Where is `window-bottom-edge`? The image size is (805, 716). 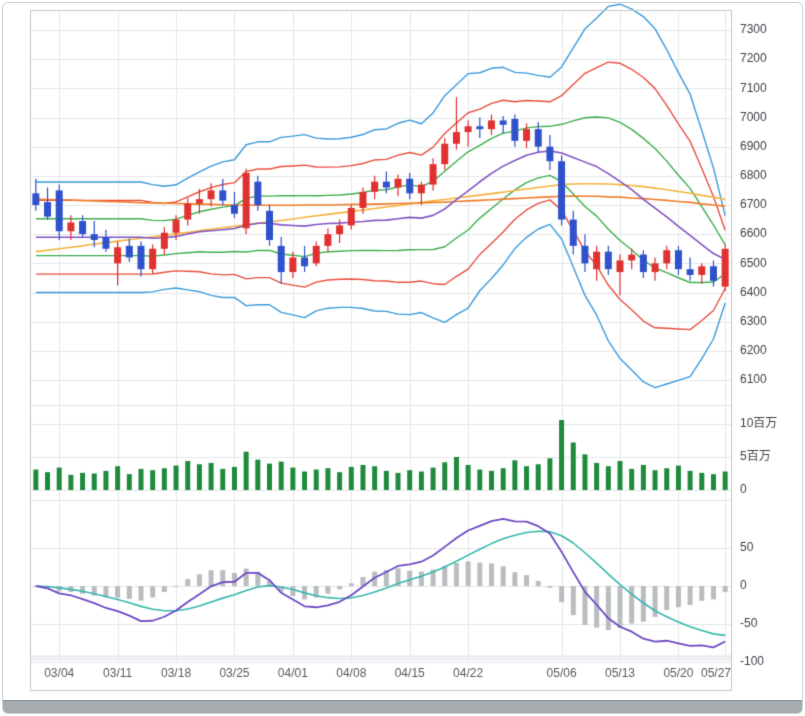
window-bottom-edge is located at coordinates (402, 706).